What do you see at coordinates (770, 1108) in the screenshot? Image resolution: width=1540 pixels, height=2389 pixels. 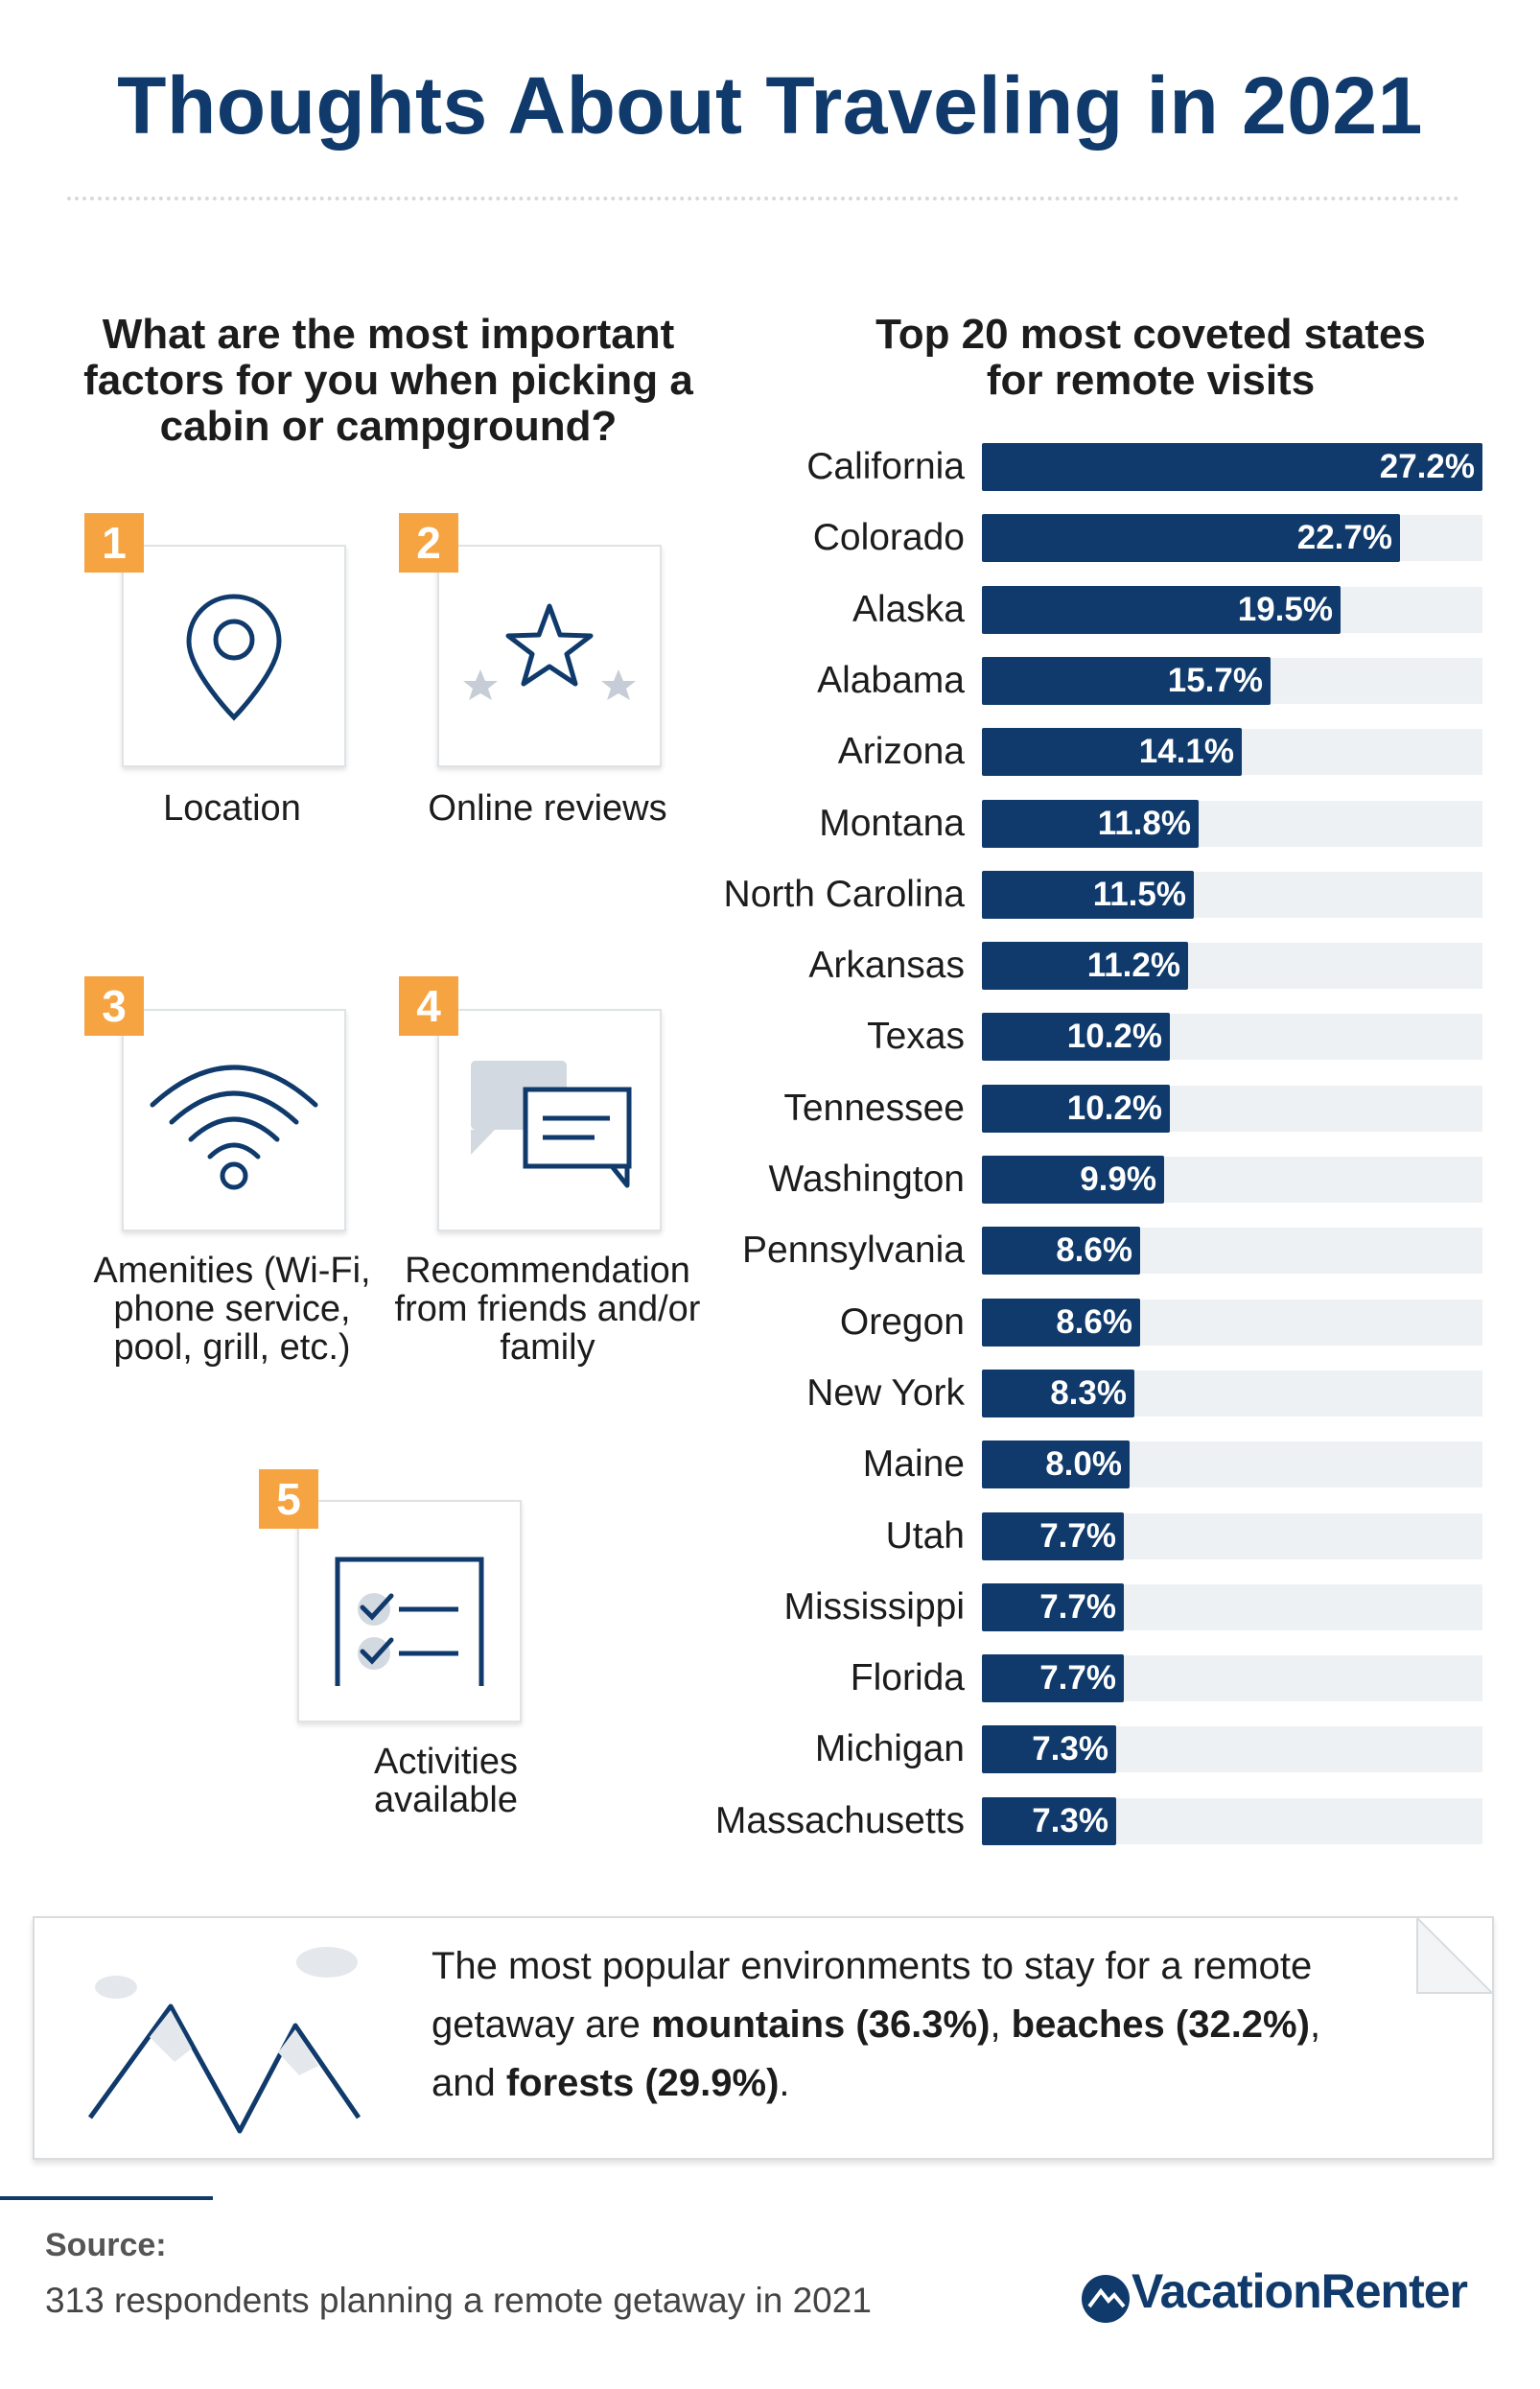 I see `bar-row: Tennessee 10.2%` at bounding box center [770, 1108].